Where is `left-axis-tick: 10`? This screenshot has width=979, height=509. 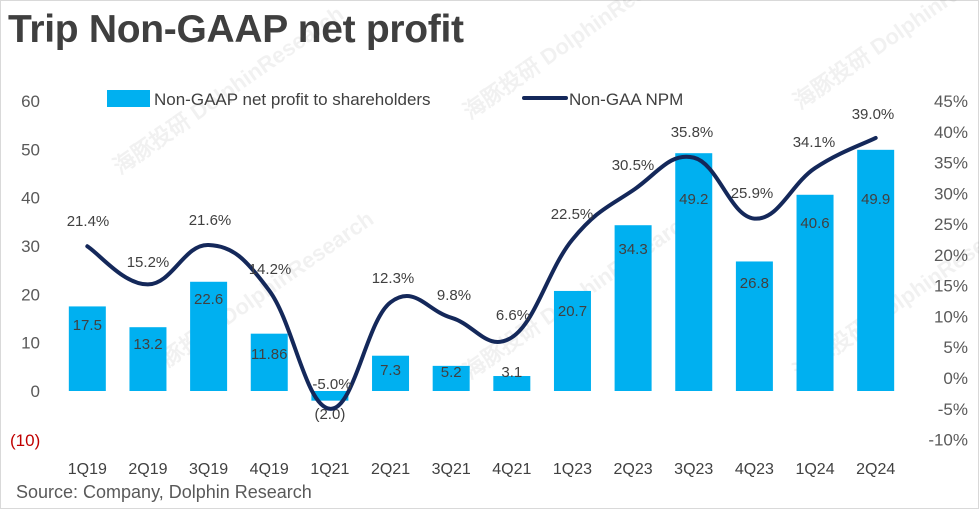
left-axis-tick: 10 is located at coordinates (30, 343).